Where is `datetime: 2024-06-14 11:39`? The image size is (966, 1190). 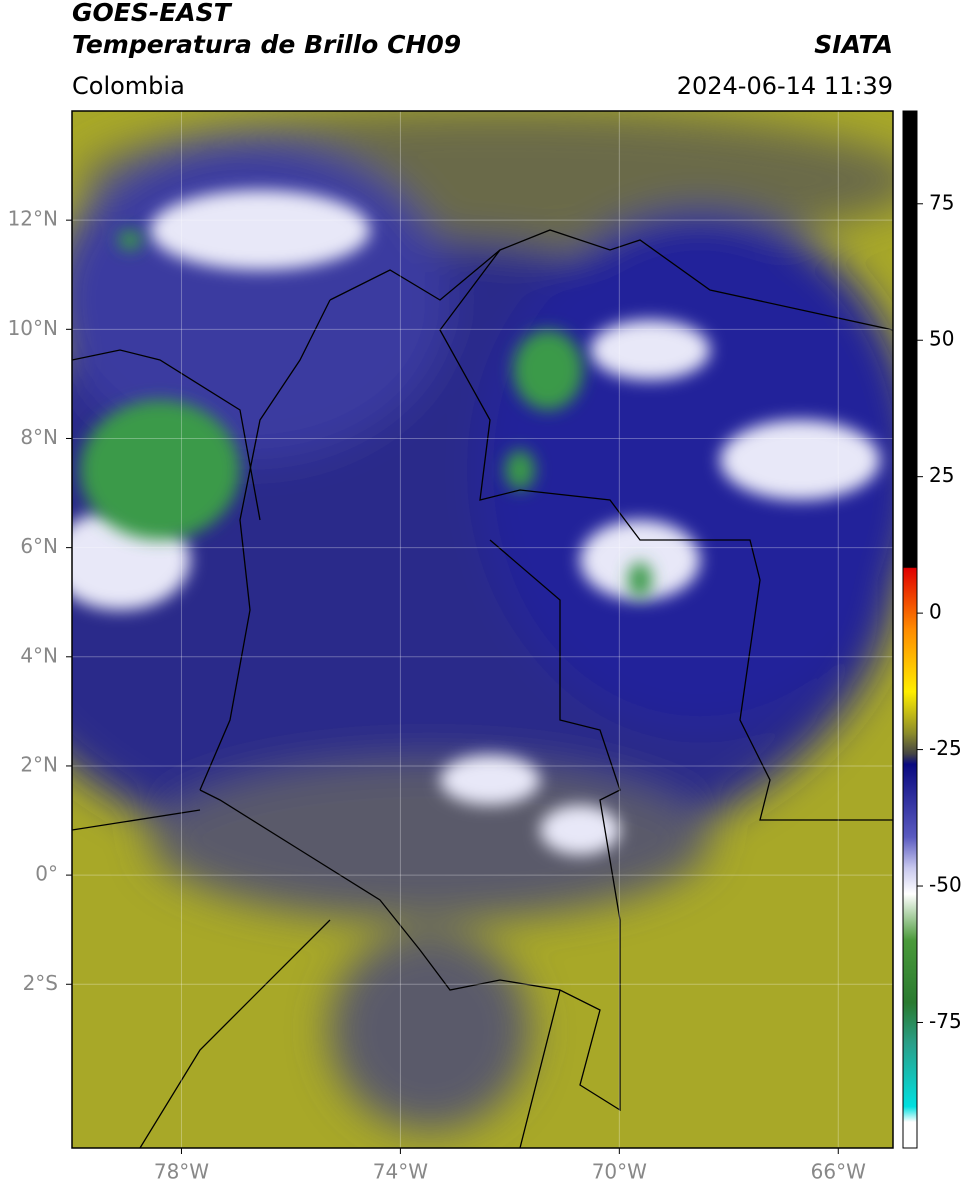 datetime: 2024-06-14 11:39 is located at coordinates (785, 86).